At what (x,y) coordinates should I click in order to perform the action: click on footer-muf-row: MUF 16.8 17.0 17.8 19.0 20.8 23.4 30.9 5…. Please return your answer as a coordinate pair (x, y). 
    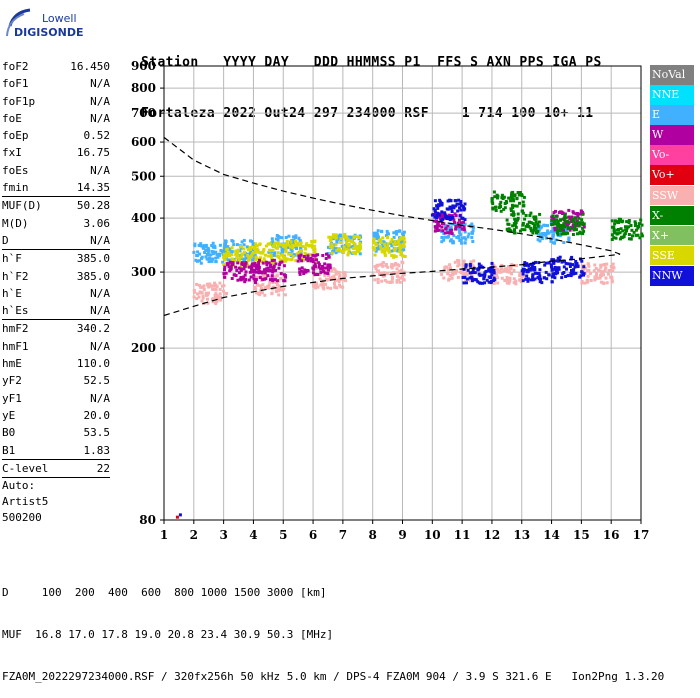
    Looking at the image, I should click on (168, 634).